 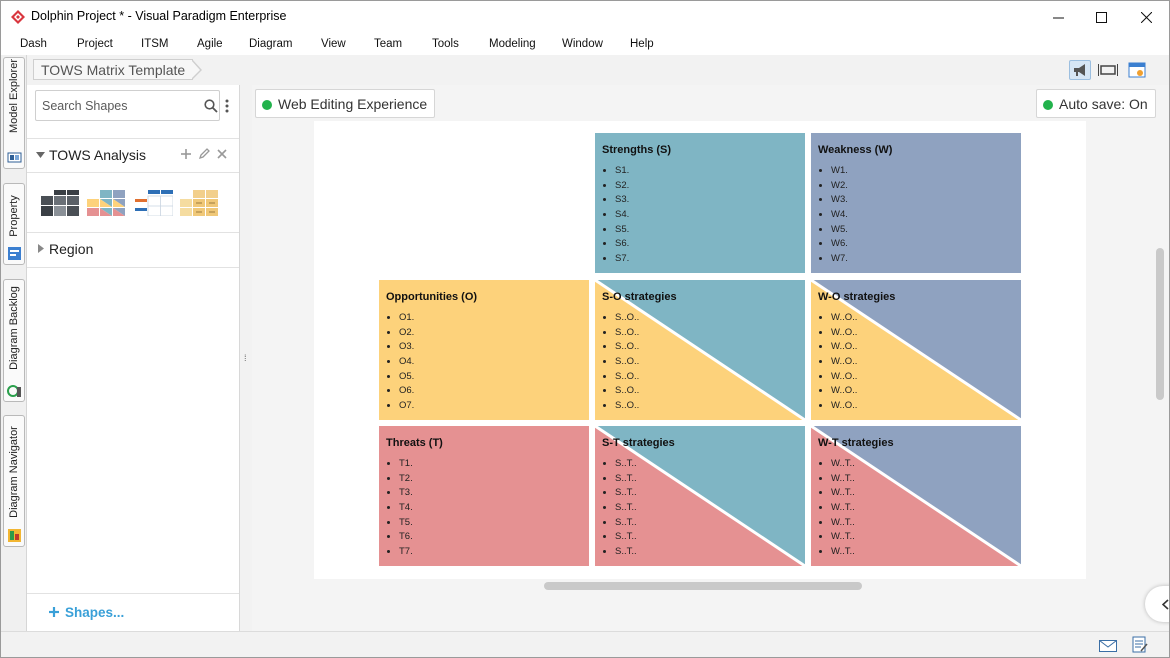 What do you see at coordinates (406, 318) in the screenshot?
I see `list-item: O1.` at bounding box center [406, 318].